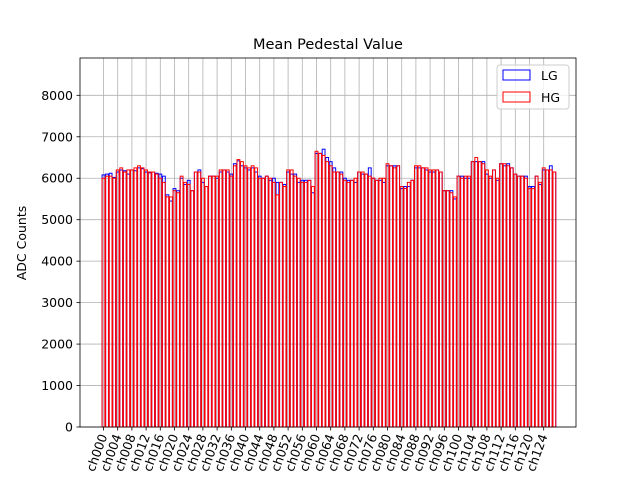 The image size is (640, 480). I want to click on legend-swatch-lg, so click(516, 75).